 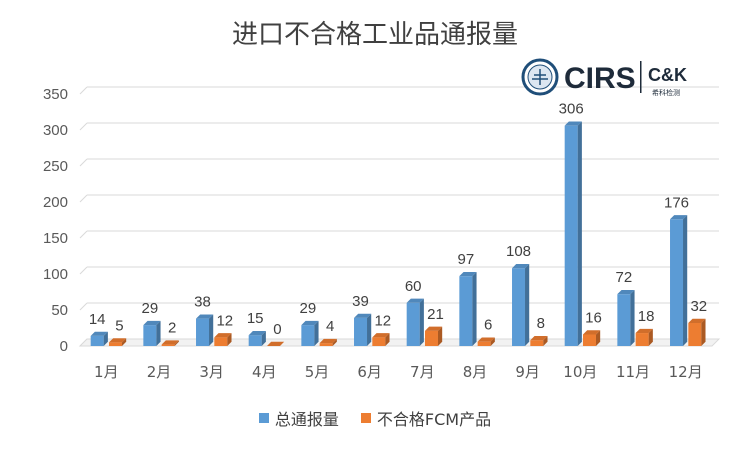 I want to click on legend: 总通报量 不合格FCM产品, so click(x=375, y=418).